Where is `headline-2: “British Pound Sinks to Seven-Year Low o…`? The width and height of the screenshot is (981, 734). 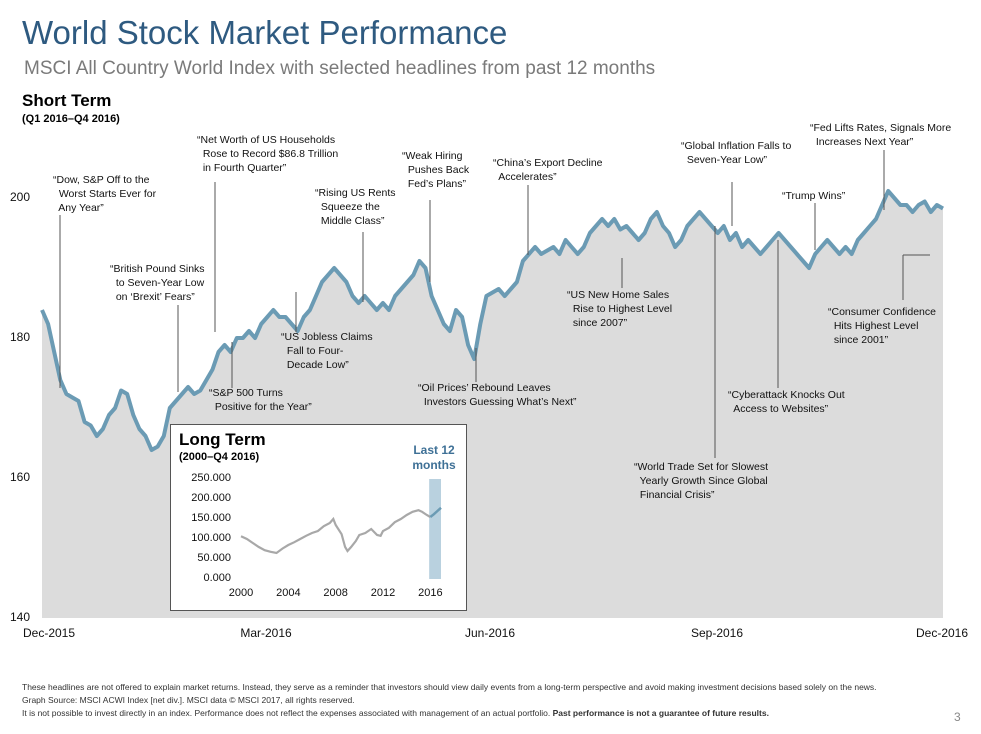 headline-2: “British Pound Sinks to Seven-Year Low o… is located at coordinates (157, 283).